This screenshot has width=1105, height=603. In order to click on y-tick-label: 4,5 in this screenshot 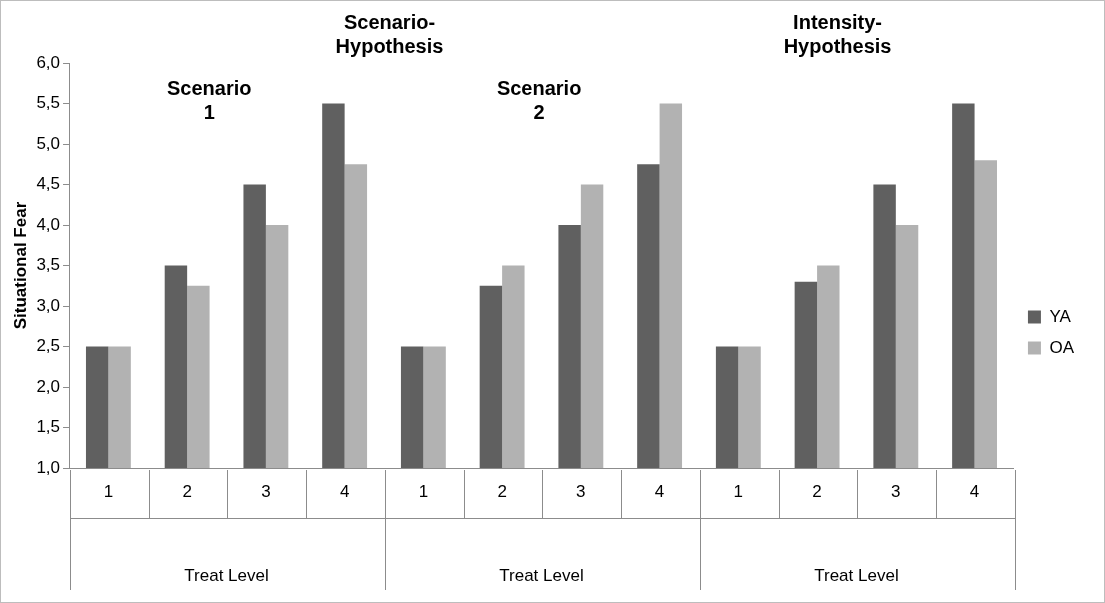, I will do `click(48, 184)`.